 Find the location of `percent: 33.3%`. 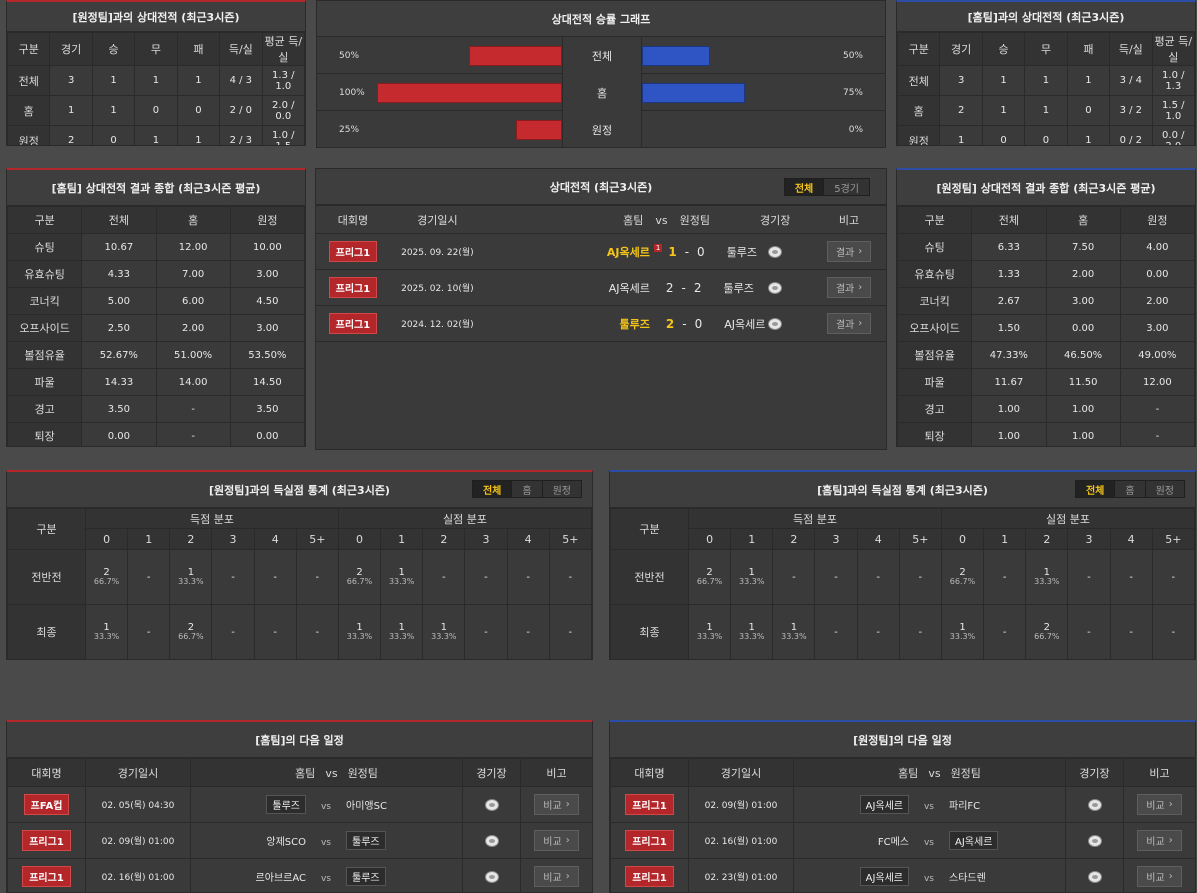

percent: 33.3% is located at coordinates (401, 637).